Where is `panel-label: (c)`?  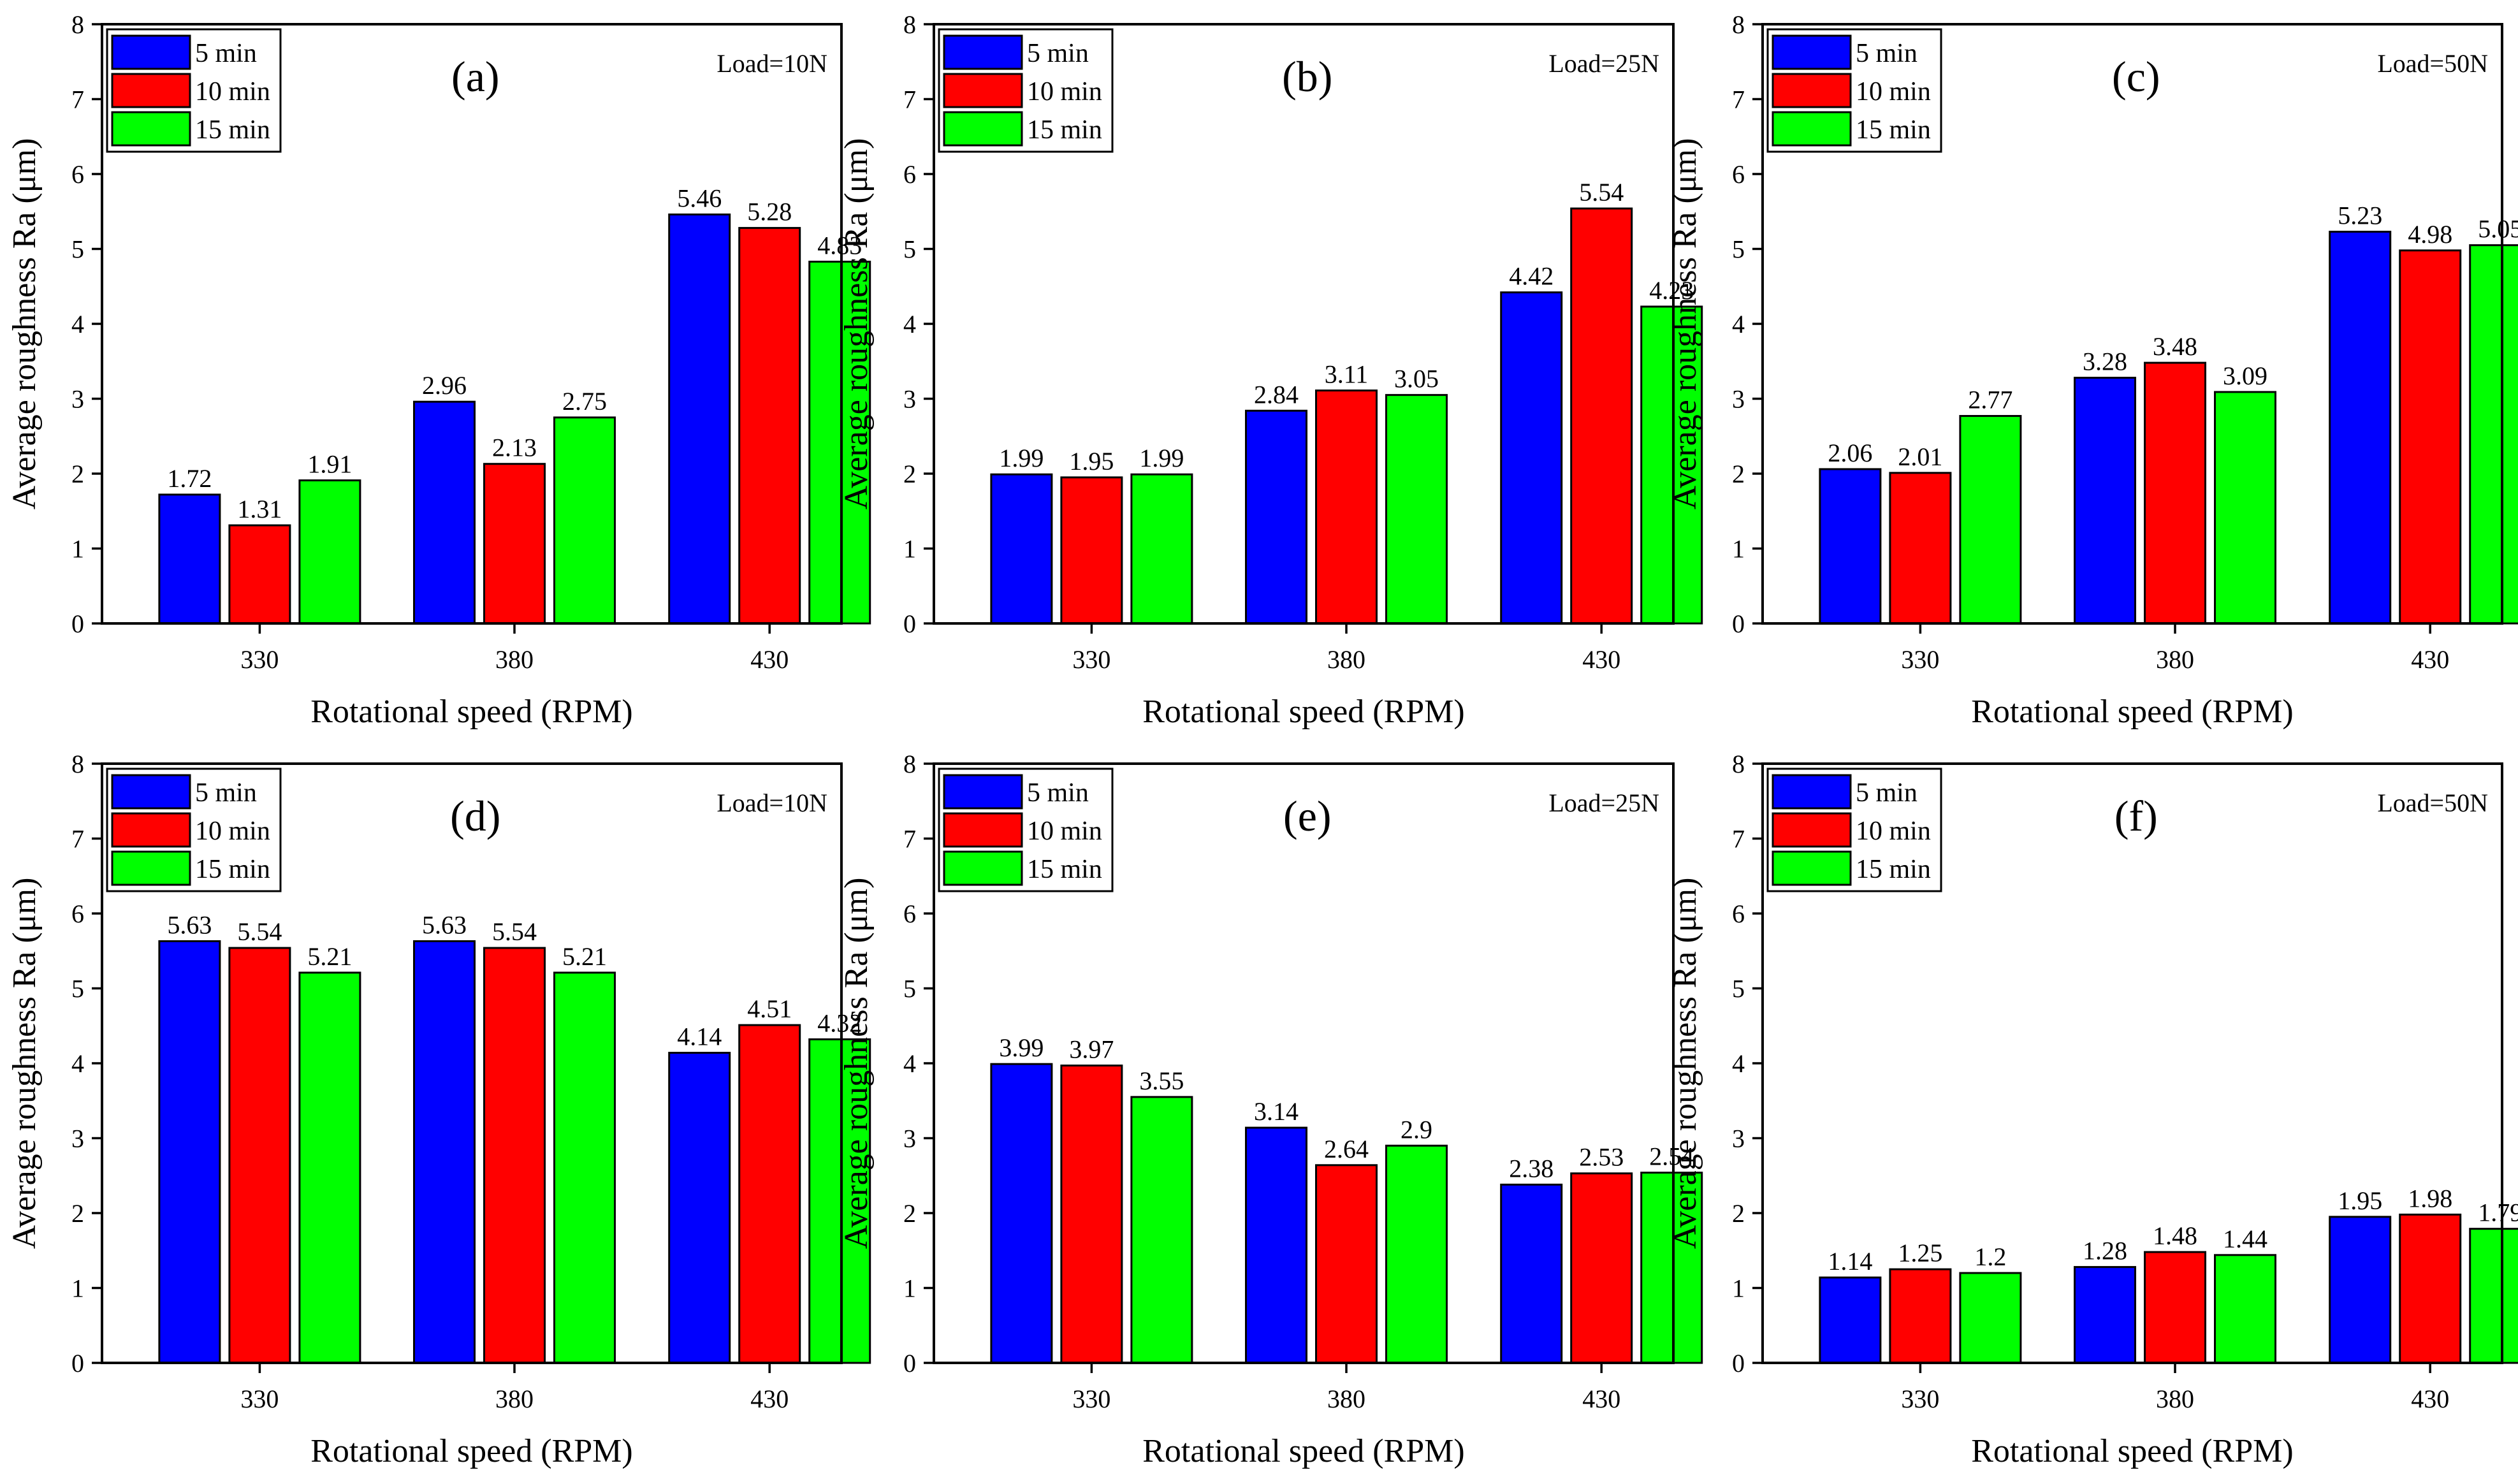
panel-label: (c) is located at coordinates (2136, 76).